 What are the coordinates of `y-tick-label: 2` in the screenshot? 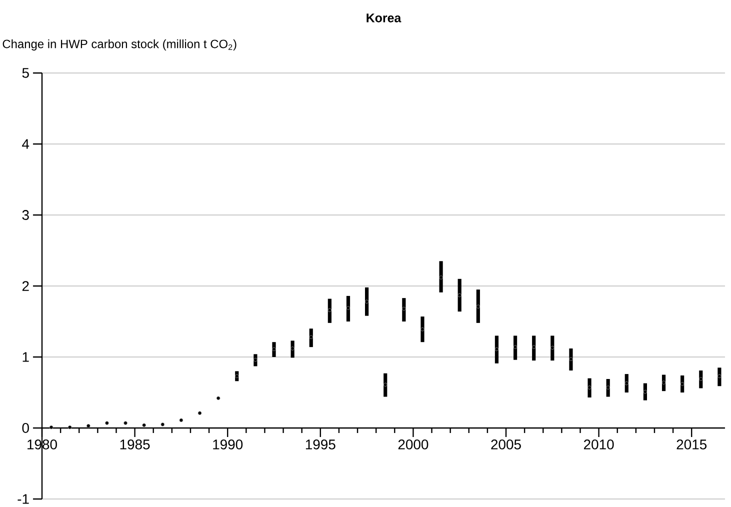 It's located at (25, 286).